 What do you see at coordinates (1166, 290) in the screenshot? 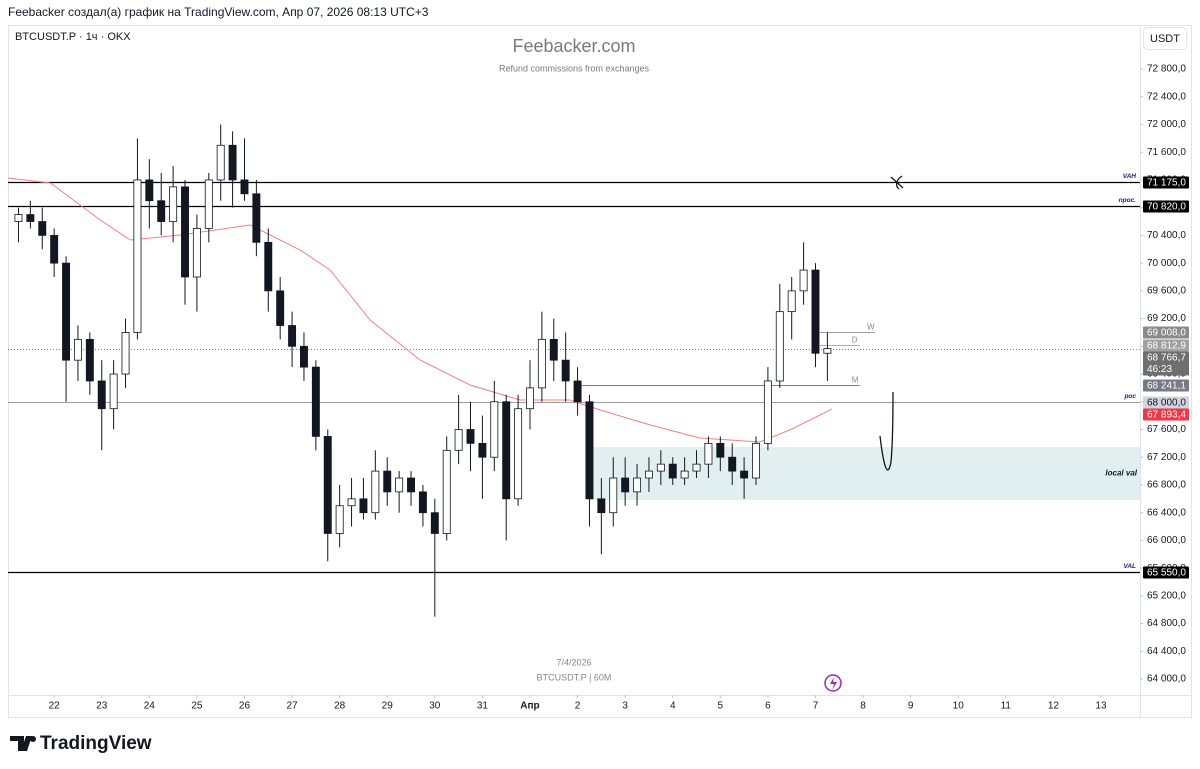
I see `y-tick-label: 69 600,0` at bounding box center [1166, 290].